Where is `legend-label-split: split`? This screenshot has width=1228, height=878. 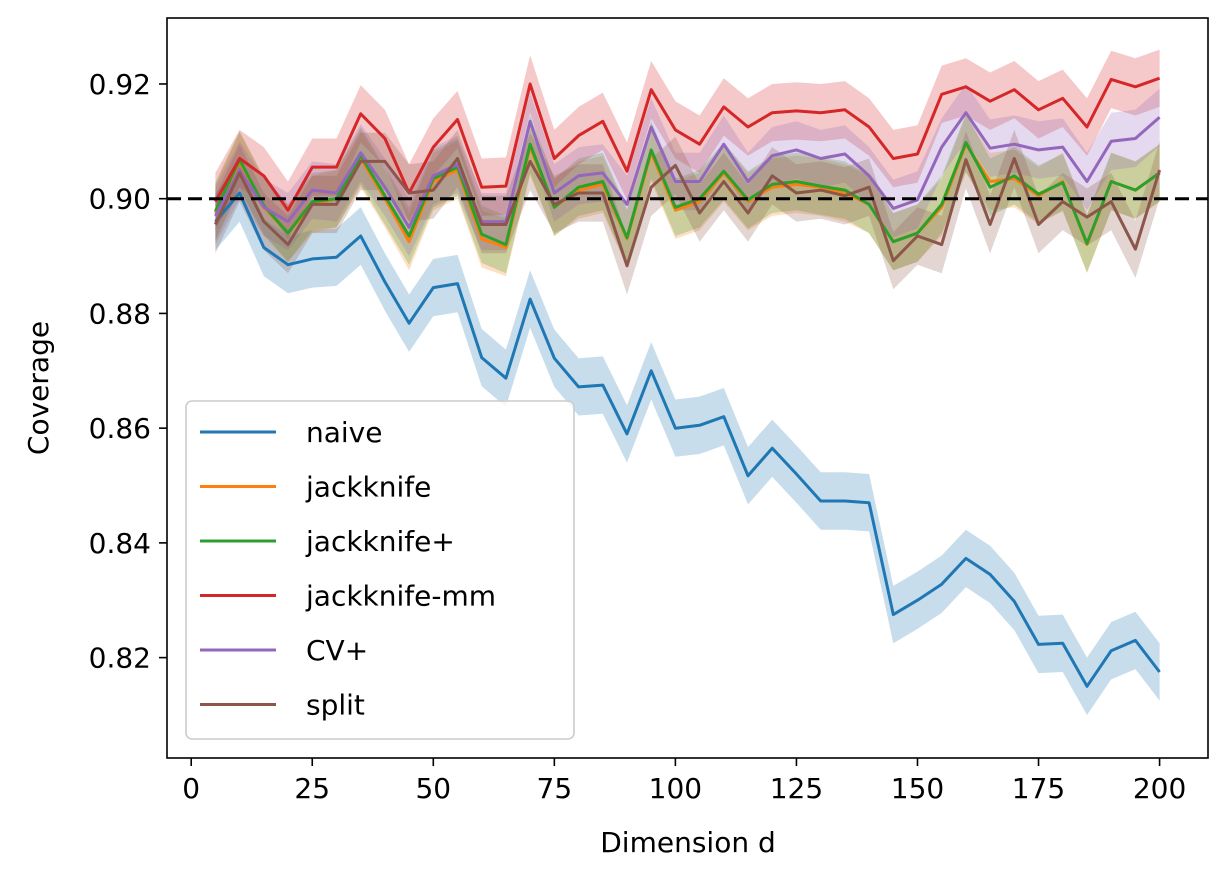
legend-label-split: split is located at coordinates (335, 705).